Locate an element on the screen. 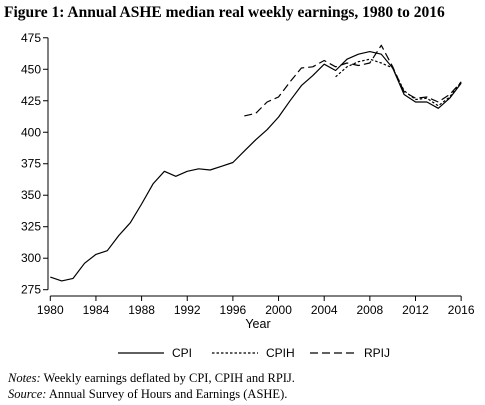 This screenshot has height=405, width=485. y-tick-label: 275 is located at coordinates (31, 290).